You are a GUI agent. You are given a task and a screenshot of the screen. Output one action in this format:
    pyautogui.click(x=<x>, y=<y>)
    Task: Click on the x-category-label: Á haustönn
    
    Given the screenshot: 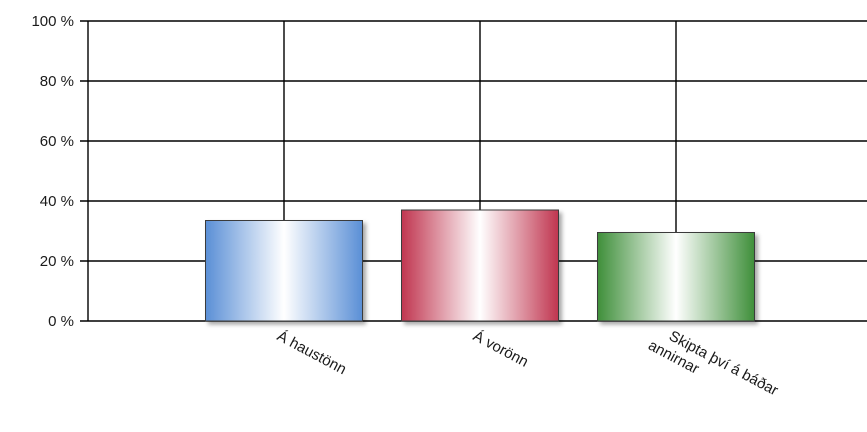 What is the action you would take?
    pyautogui.click(x=311, y=353)
    